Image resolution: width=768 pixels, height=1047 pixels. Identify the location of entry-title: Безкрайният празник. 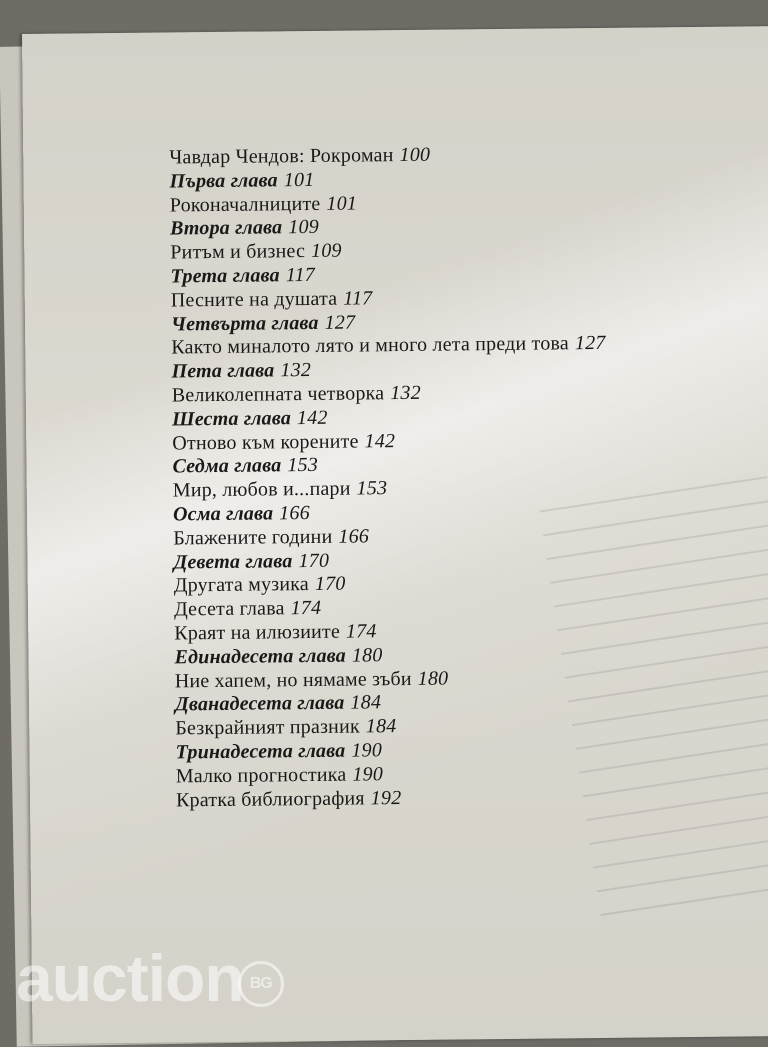
(267, 727).